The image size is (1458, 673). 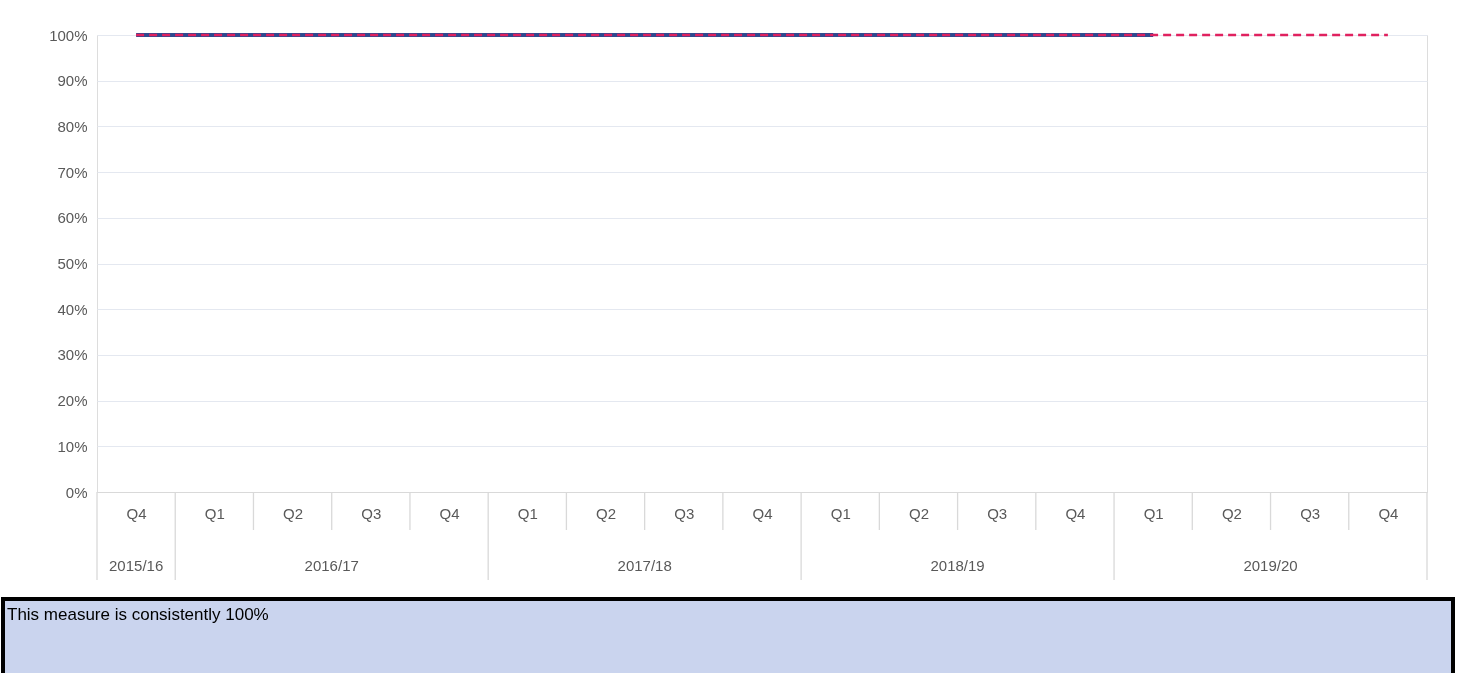 What do you see at coordinates (72, 172) in the screenshot?
I see `y-tick-label: 70%` at bounding box center [72, 172].